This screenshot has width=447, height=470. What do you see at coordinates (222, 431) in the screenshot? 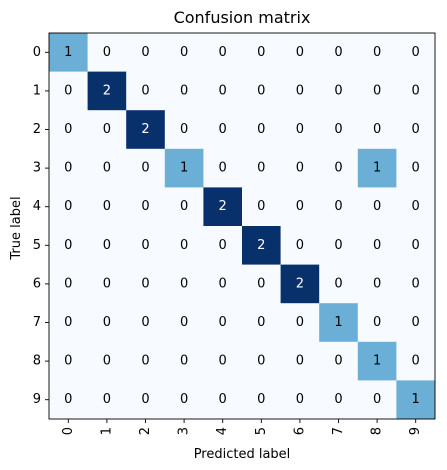
I see `x-tick-label: 4` at bounding box center [222, 431].